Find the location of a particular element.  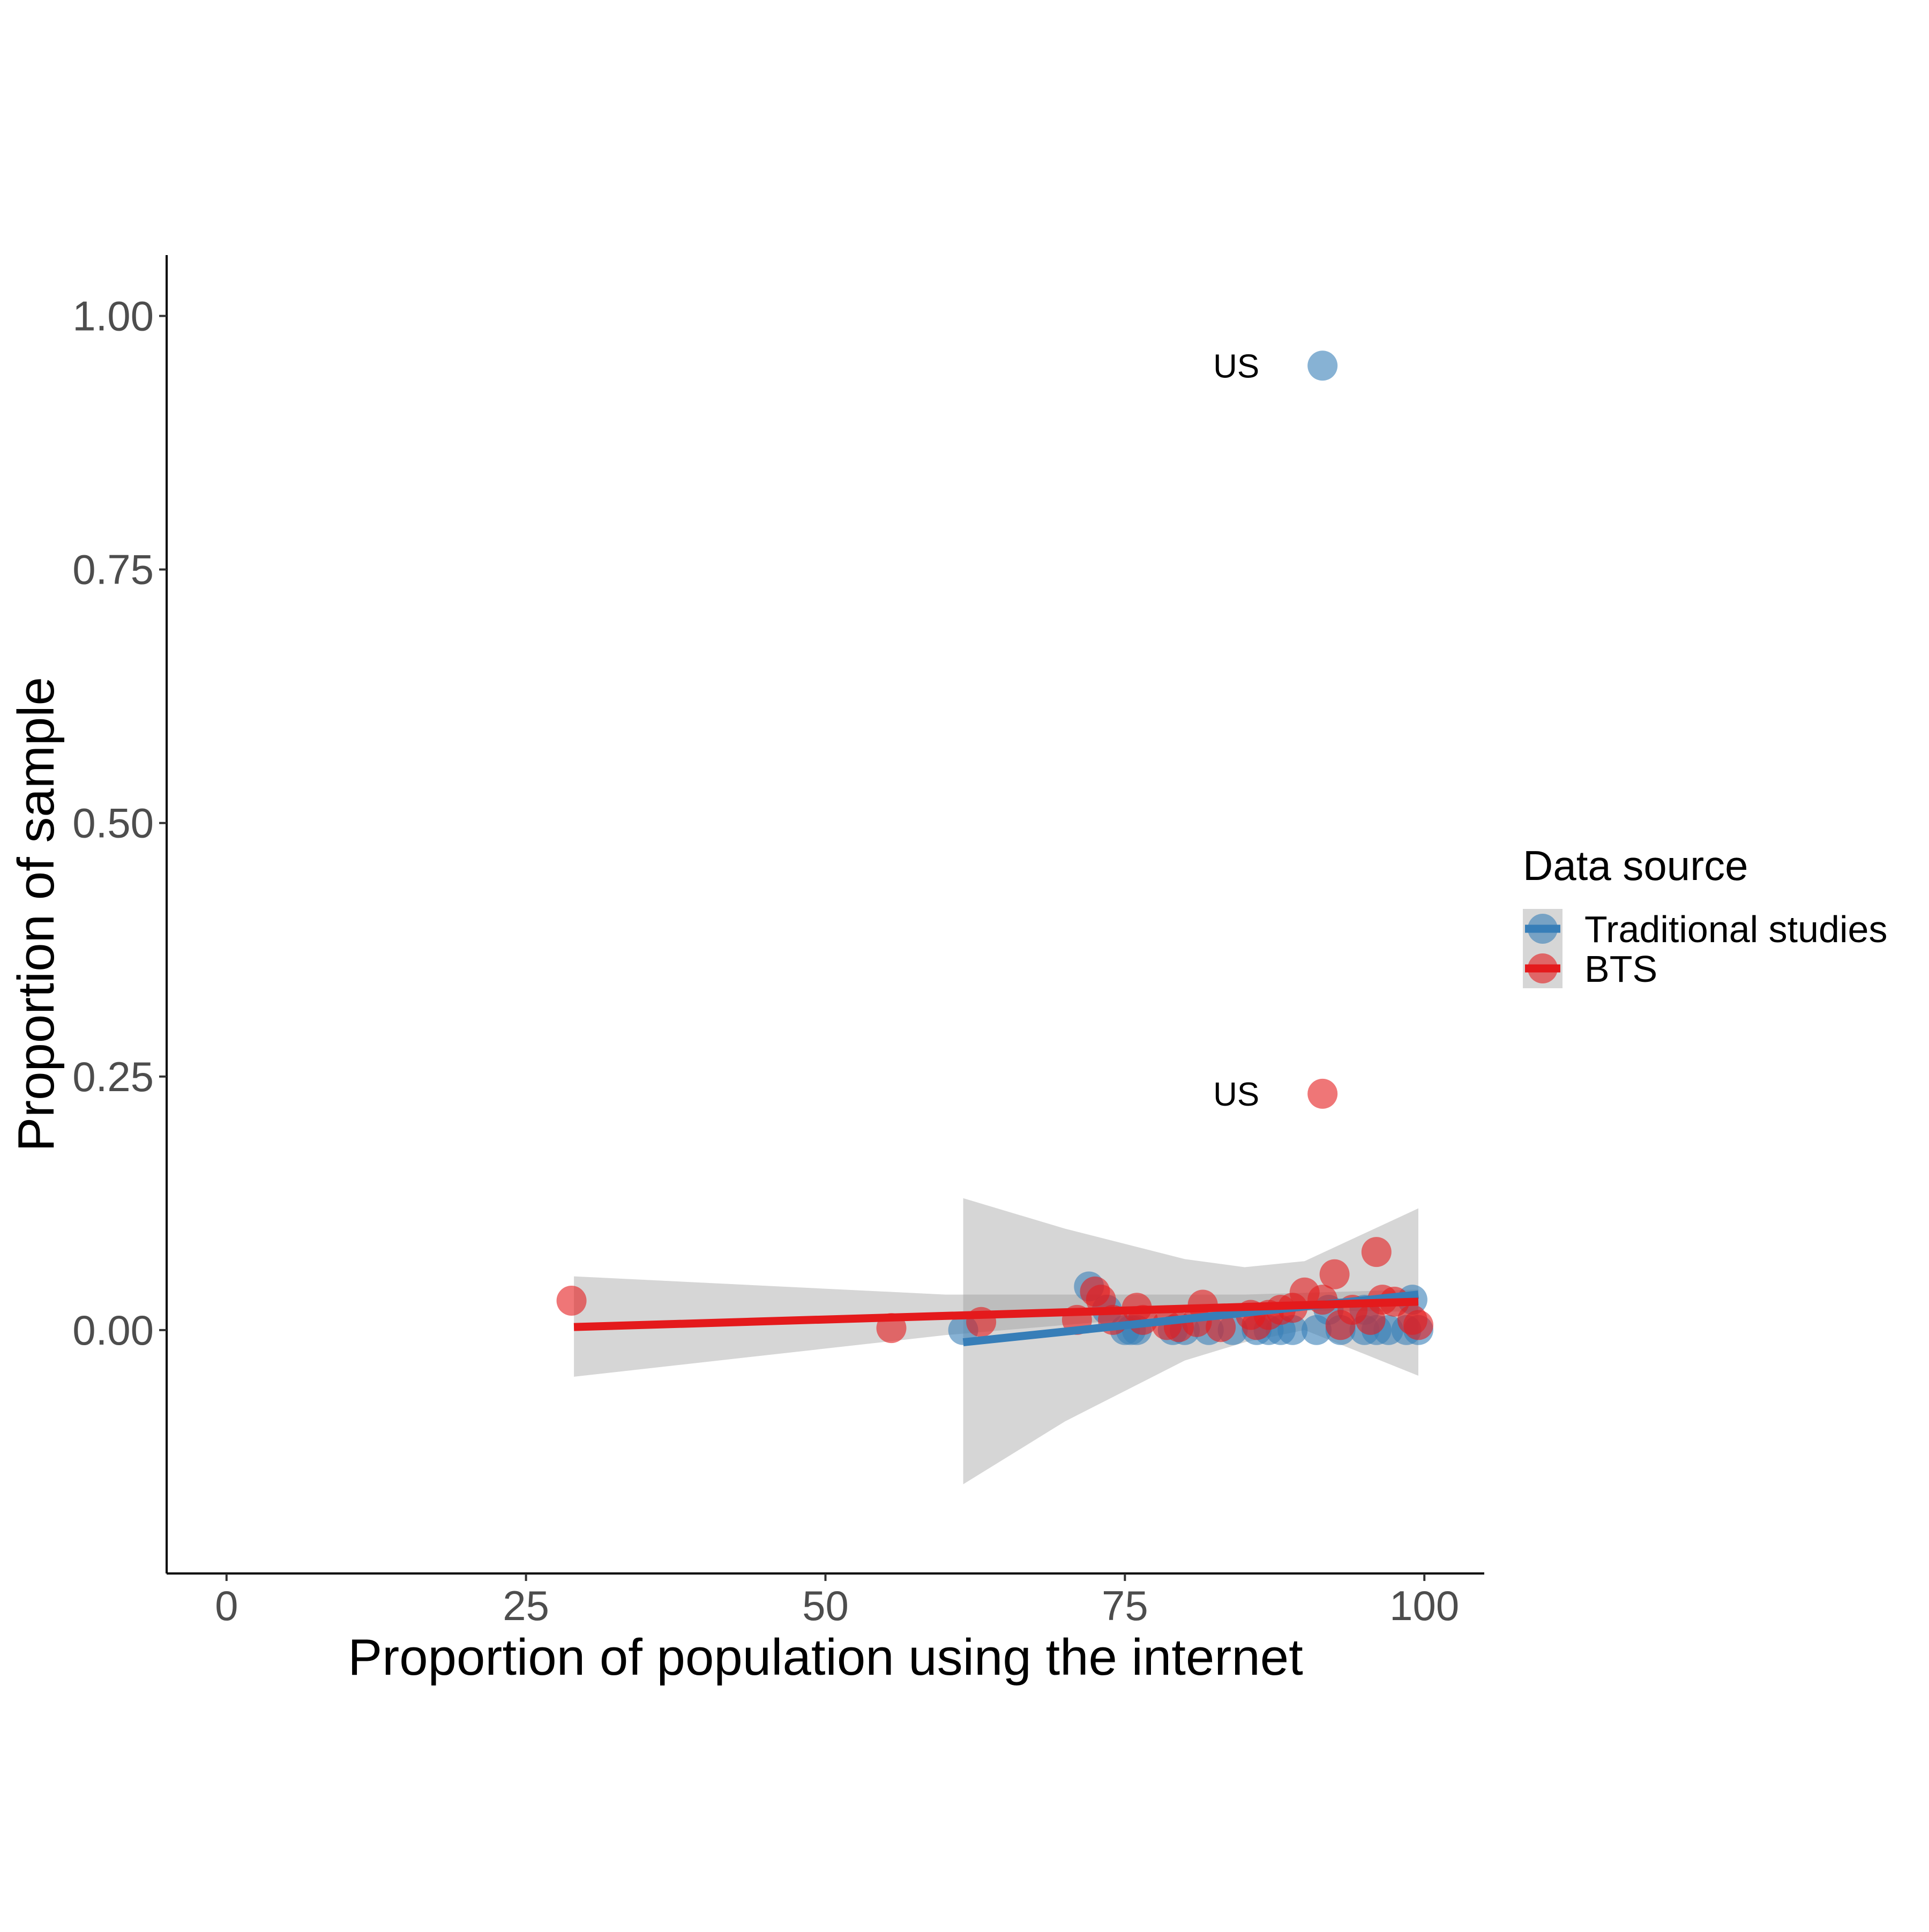

fit-lines is located at coordinates (996, 1319).